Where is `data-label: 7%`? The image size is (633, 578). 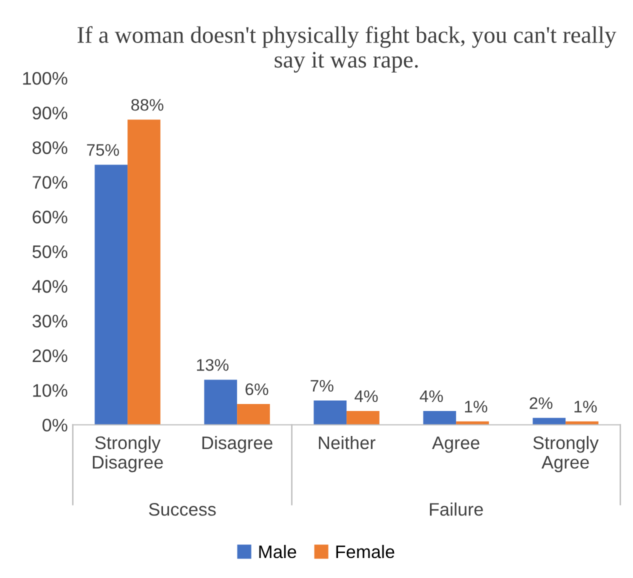 data-label: 7% is located at coordinates (322, 386).